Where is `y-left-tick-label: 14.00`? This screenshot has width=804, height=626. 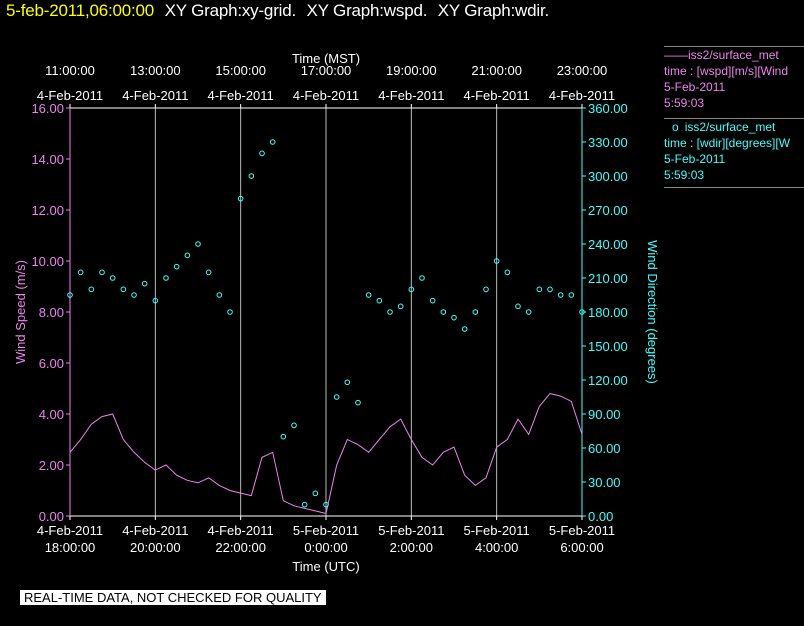 y-left-tick-label: 14.00 is located at coordinates (47, 159).